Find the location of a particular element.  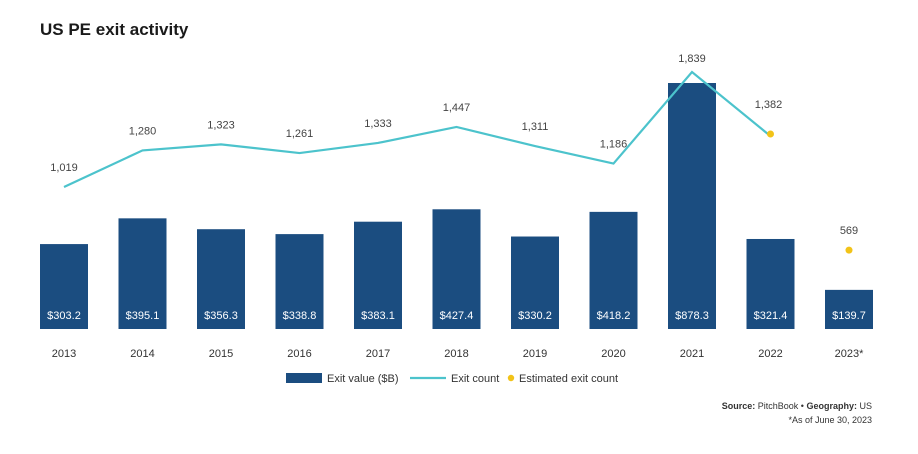

legend-exit-count: Exit count is located at coordinates (475, 379).